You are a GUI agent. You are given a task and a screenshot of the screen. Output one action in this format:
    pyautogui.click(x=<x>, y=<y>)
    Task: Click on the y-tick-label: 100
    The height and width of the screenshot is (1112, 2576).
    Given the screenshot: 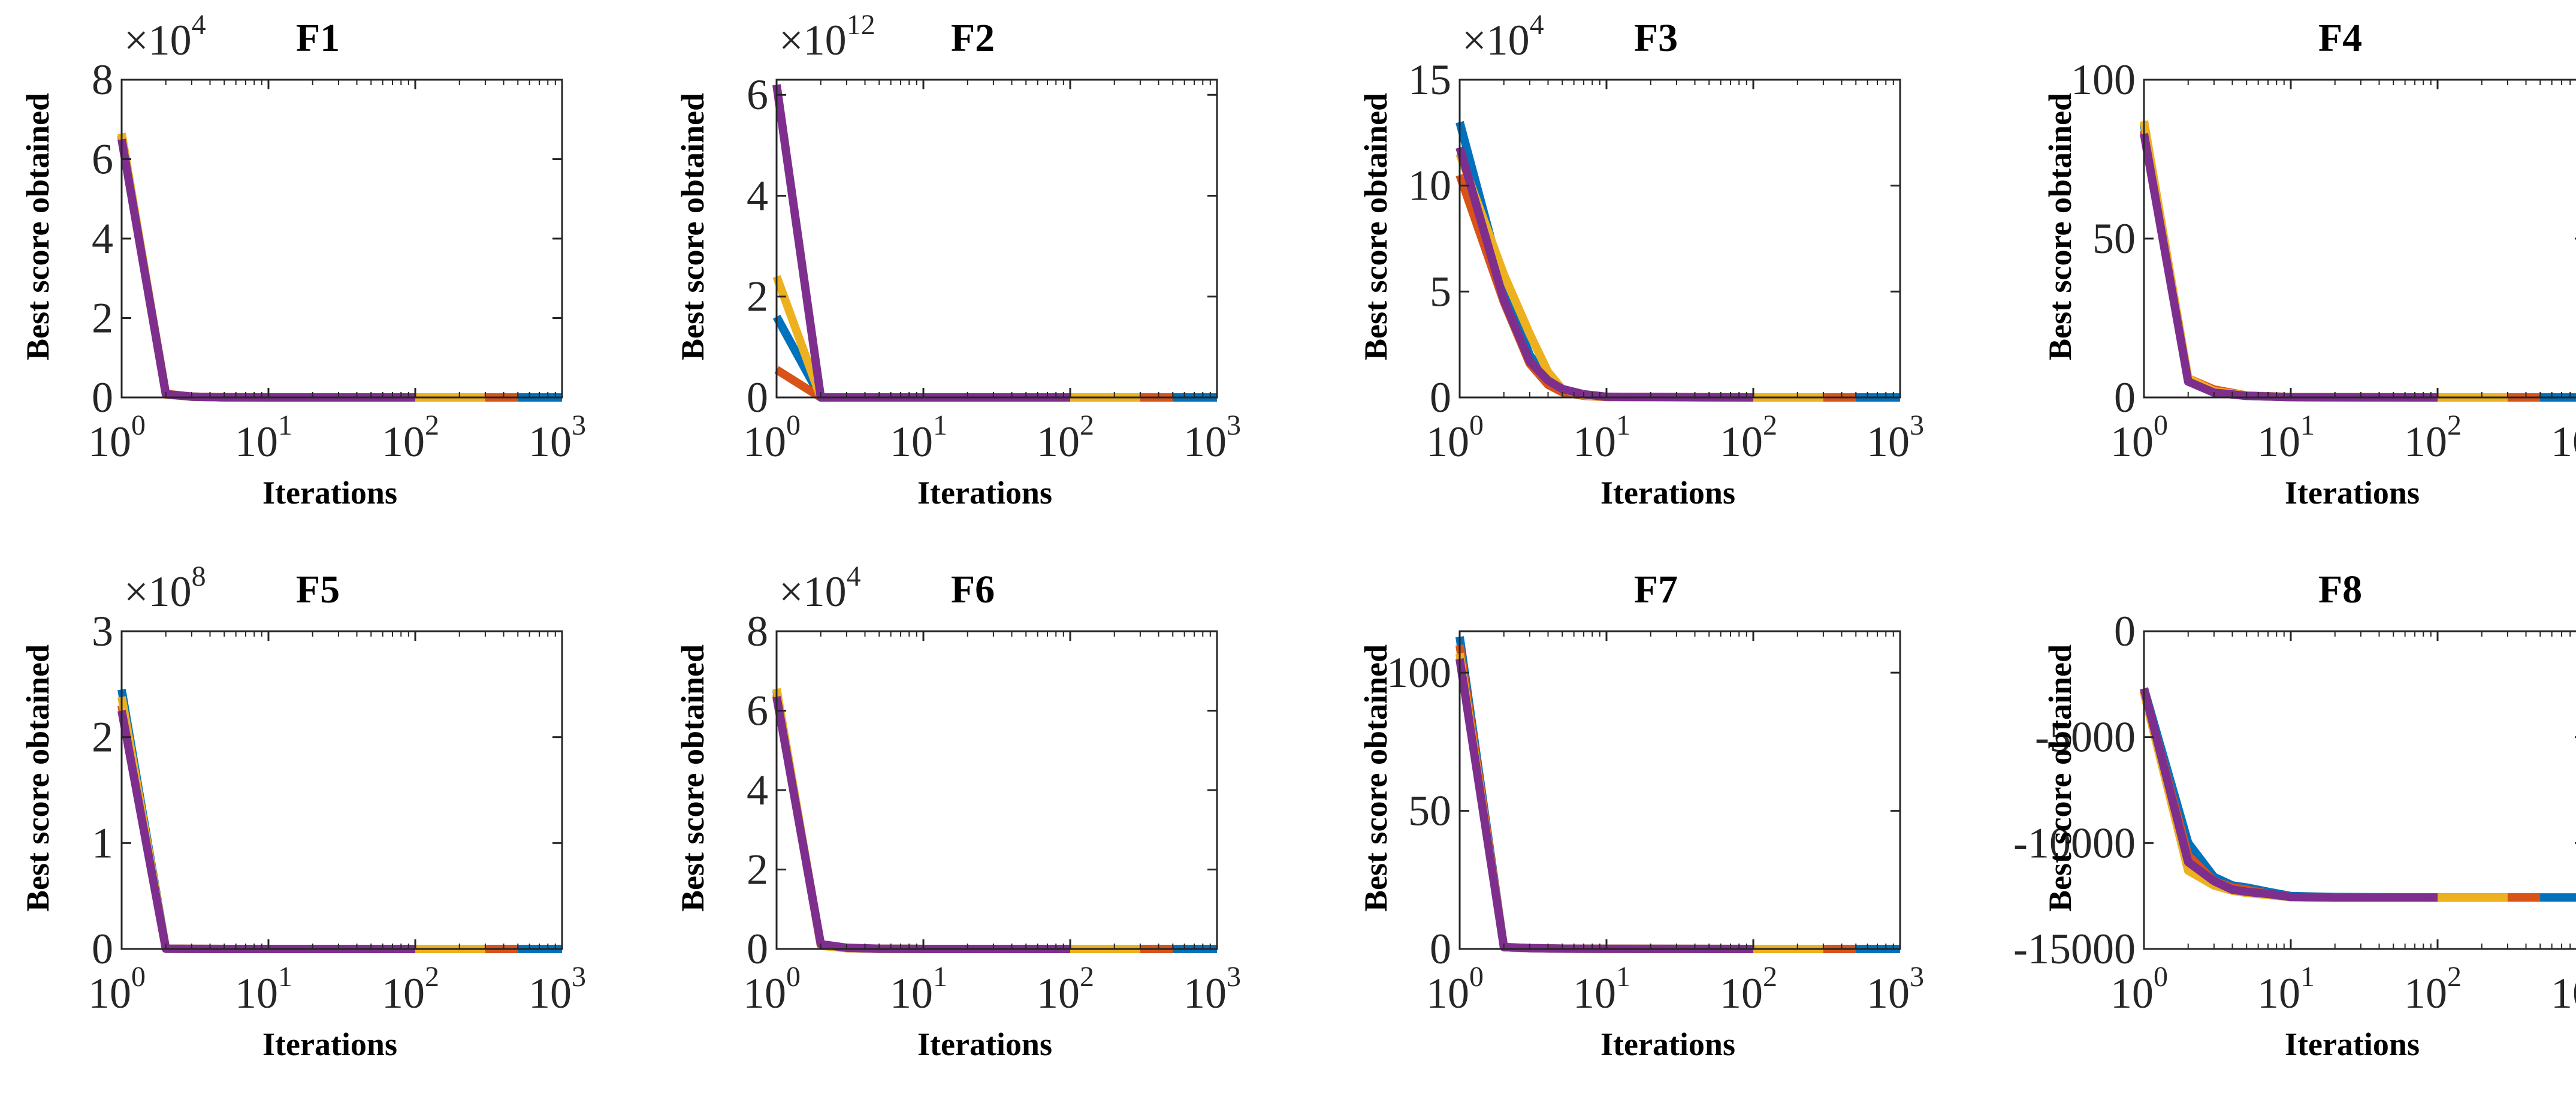 What is the action you would take?
    pyautogui.click(x=2103, y=80)
    